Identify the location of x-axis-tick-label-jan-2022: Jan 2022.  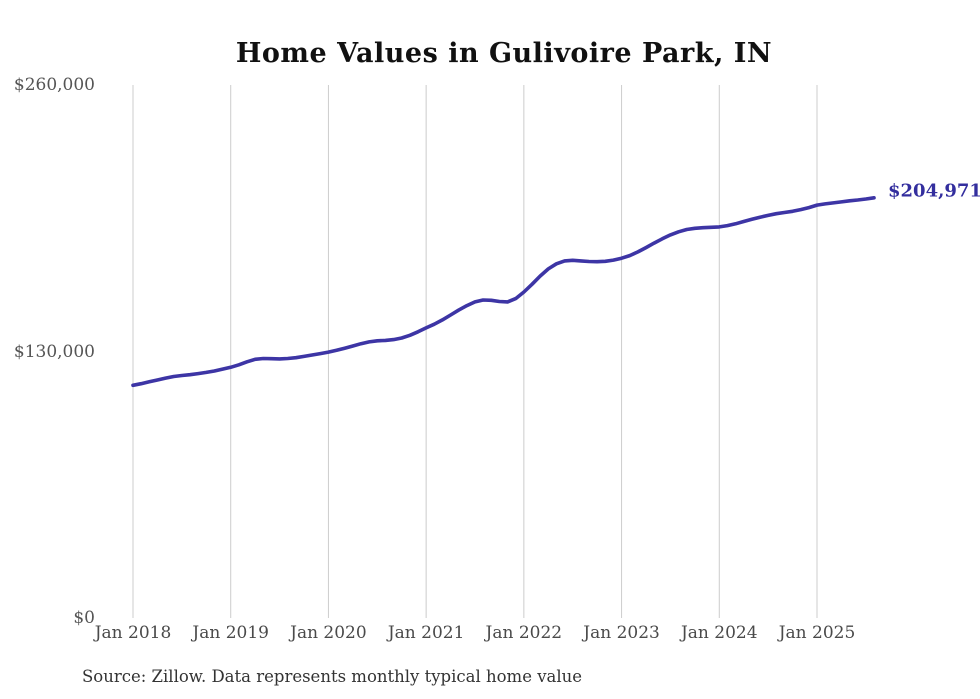
(524, 633).